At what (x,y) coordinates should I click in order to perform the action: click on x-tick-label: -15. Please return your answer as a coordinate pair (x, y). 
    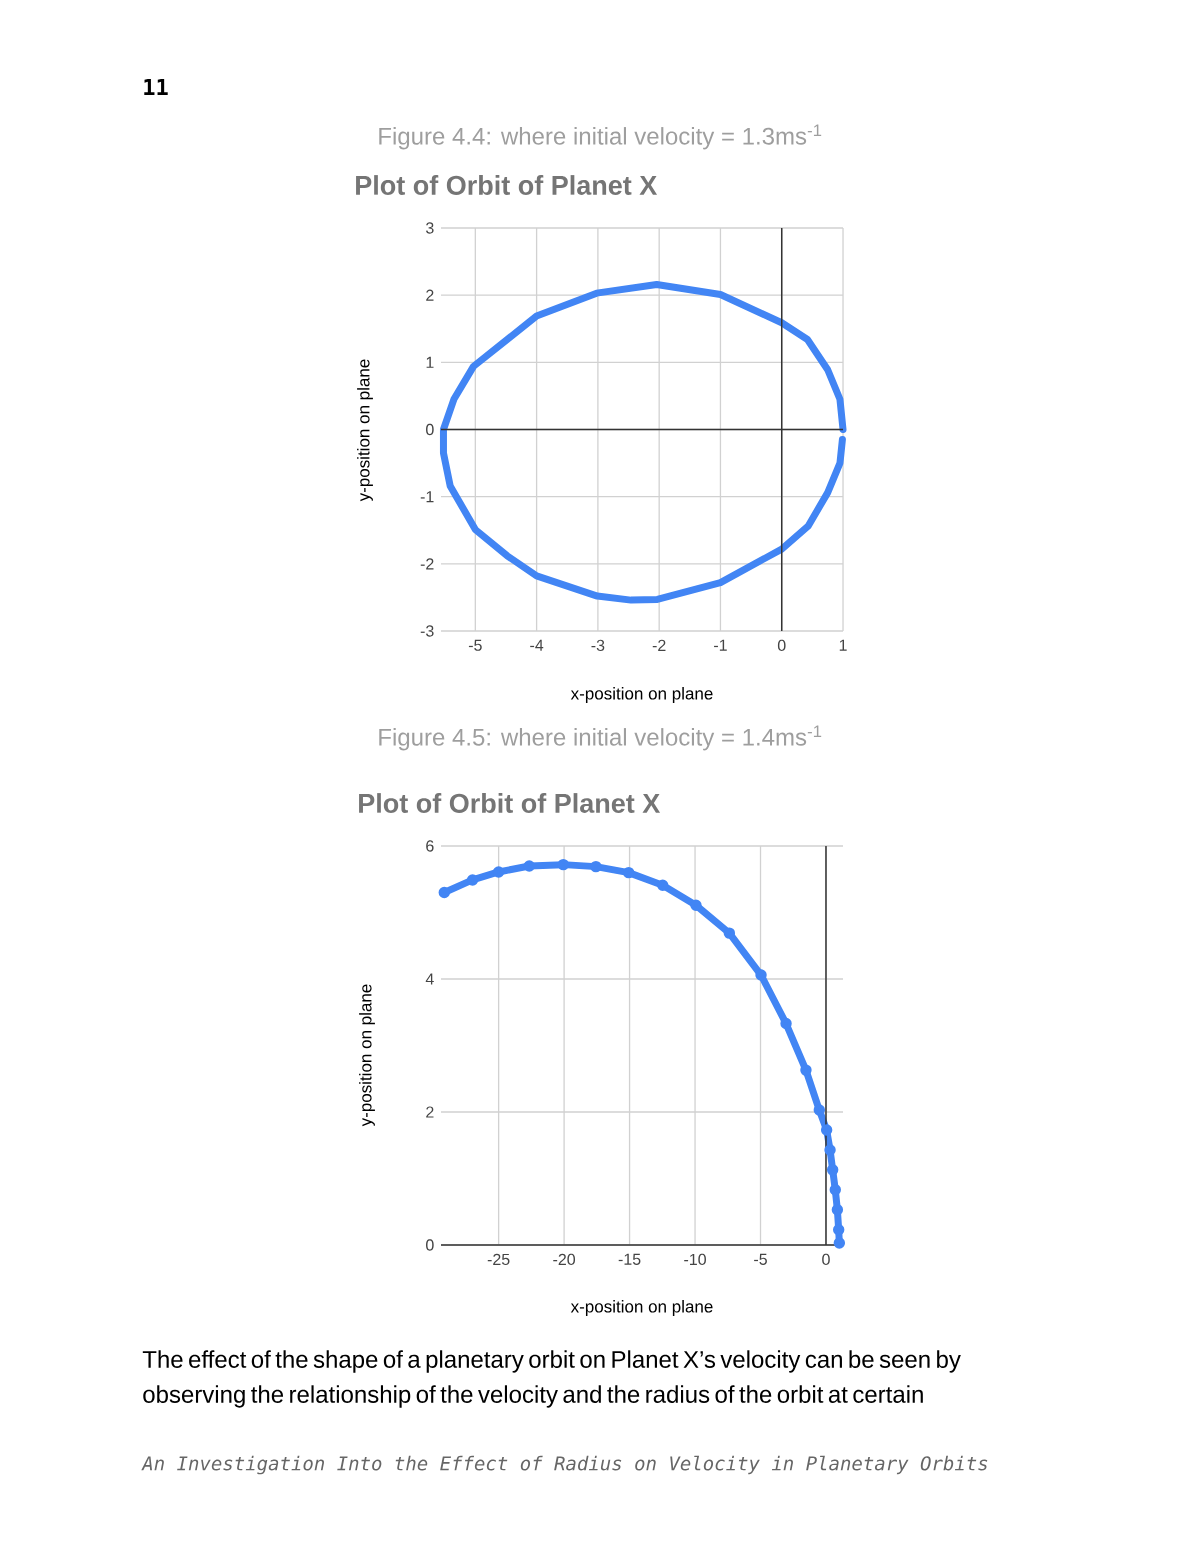
    Looking at the image, I should click on (629, 1259).